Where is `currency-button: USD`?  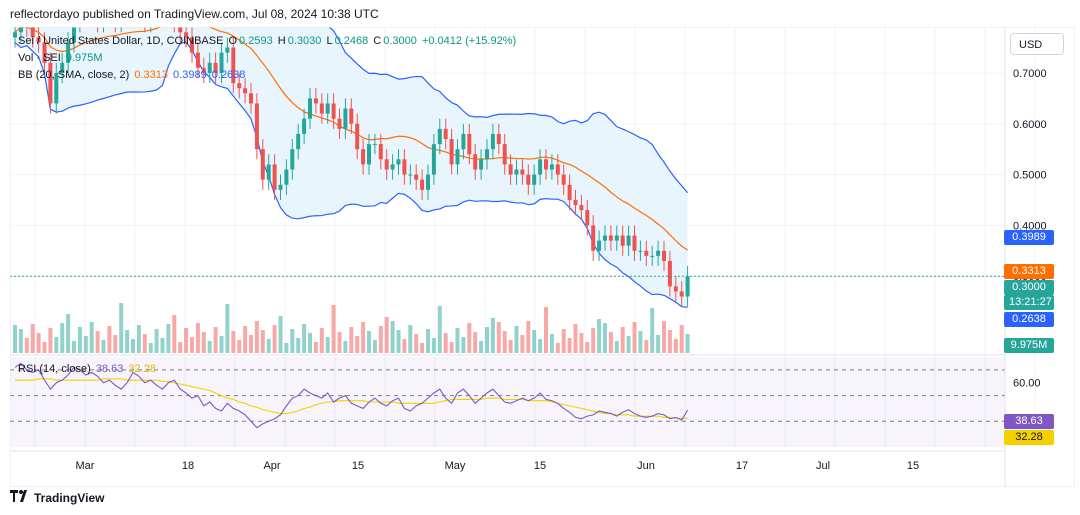
currency-button: USD is located at coordinates (1037, 44).